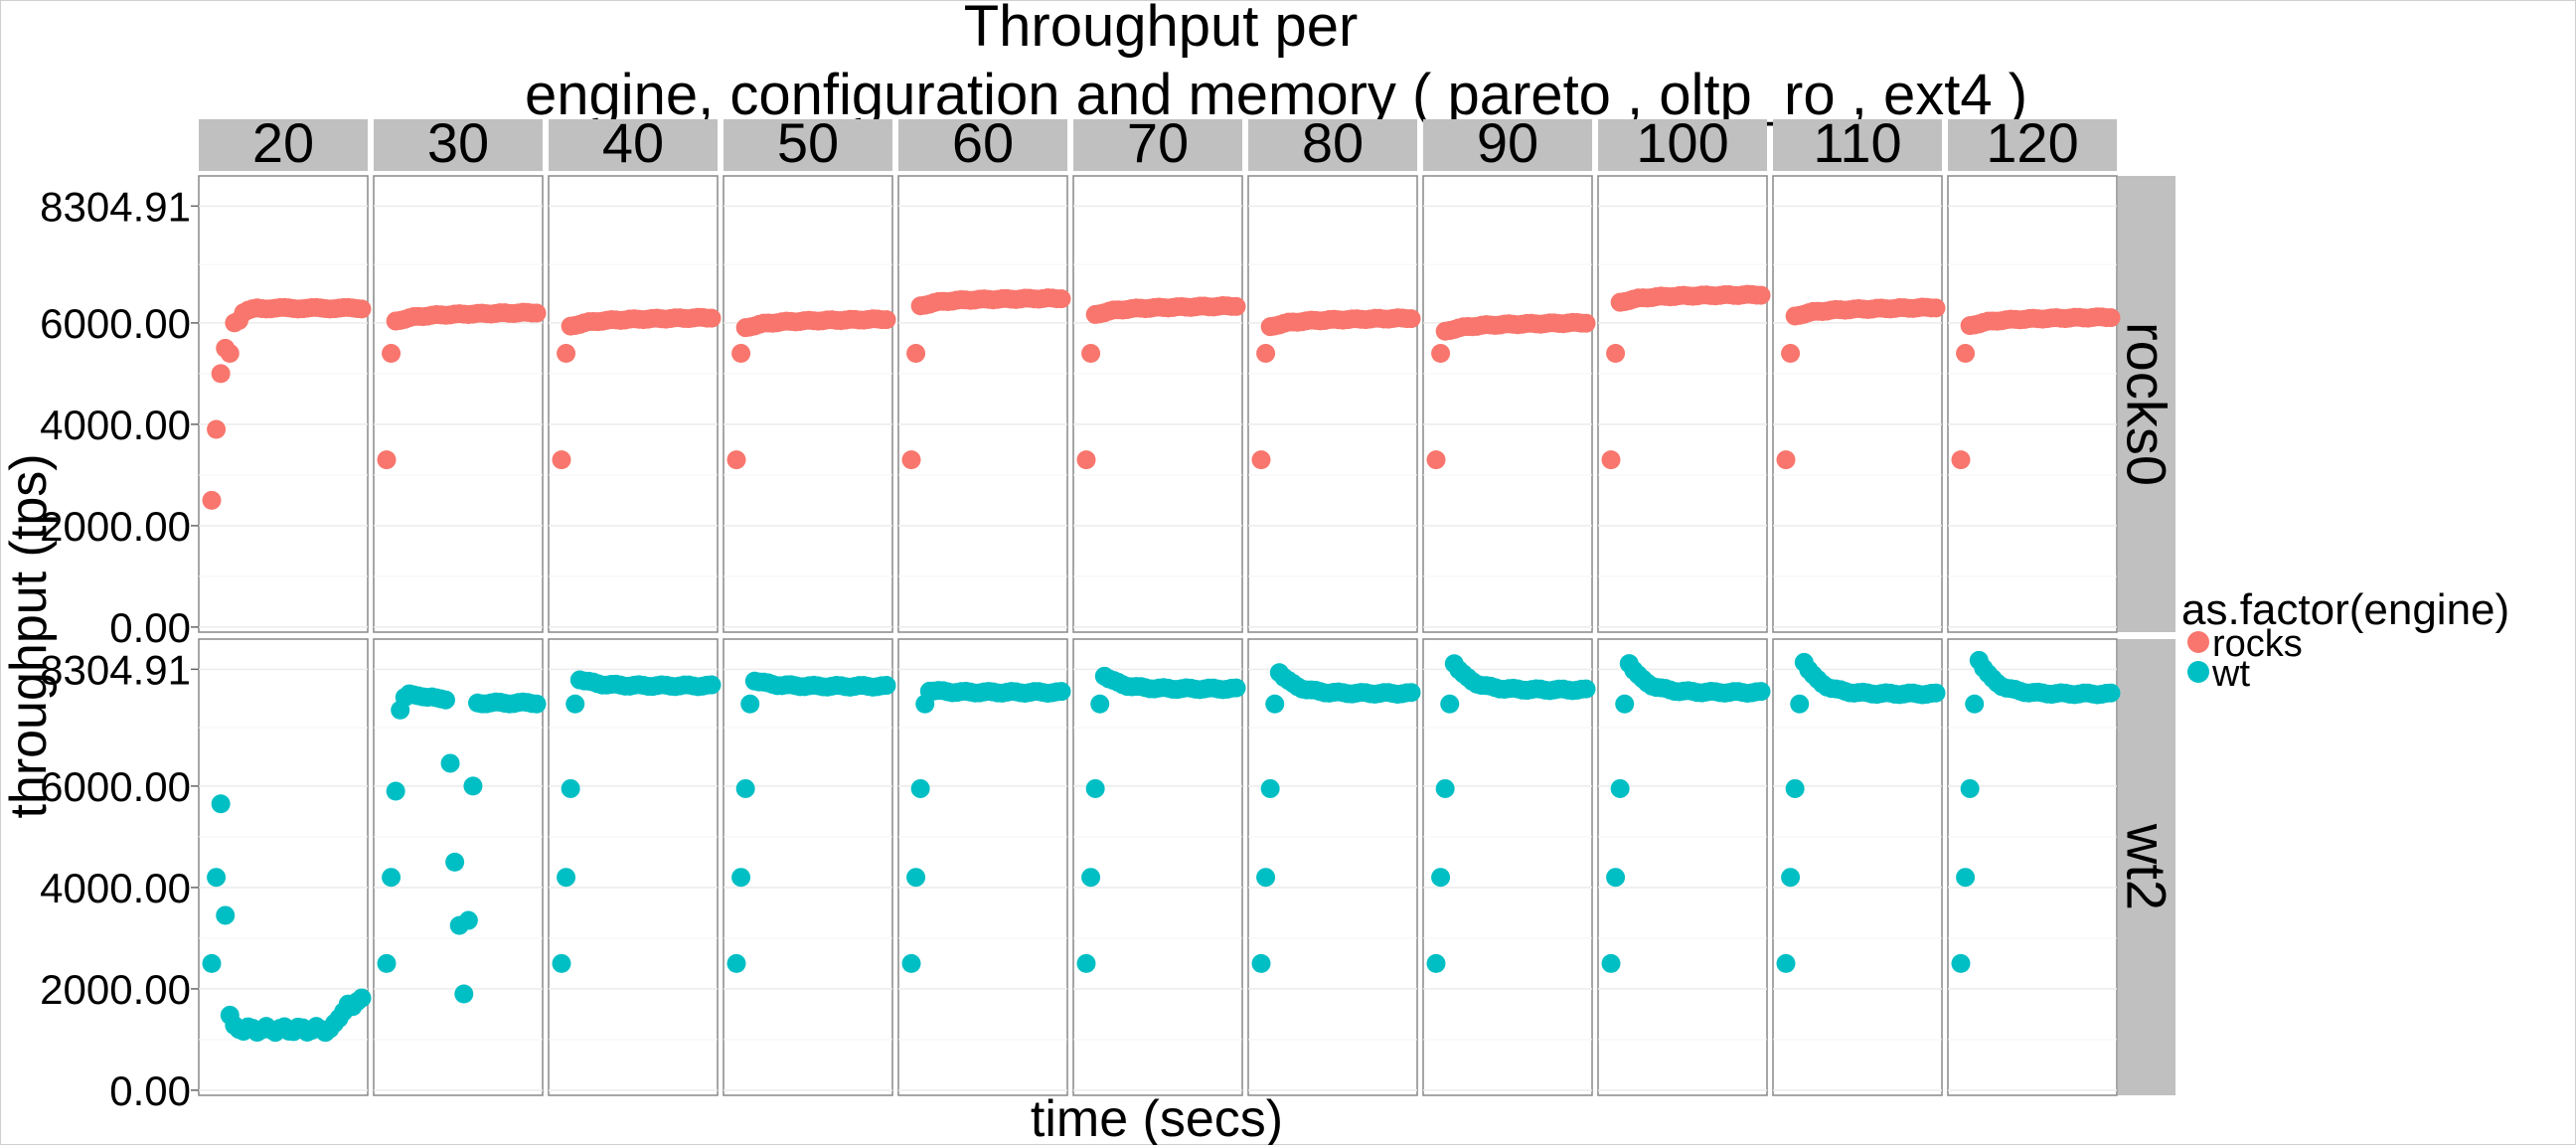  Describe the element at coordinates (2032, 143) in the screenshot. I see `strip-col-label-120: 120` at that location.